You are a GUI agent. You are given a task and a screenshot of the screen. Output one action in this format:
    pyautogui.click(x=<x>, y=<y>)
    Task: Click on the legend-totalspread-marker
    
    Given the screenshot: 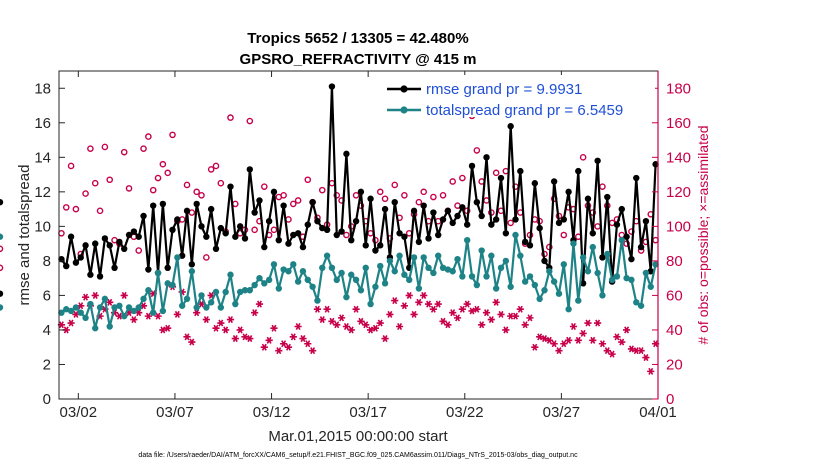 What is the action you would take?
    pyautogui.click(x=404, y=110)
    